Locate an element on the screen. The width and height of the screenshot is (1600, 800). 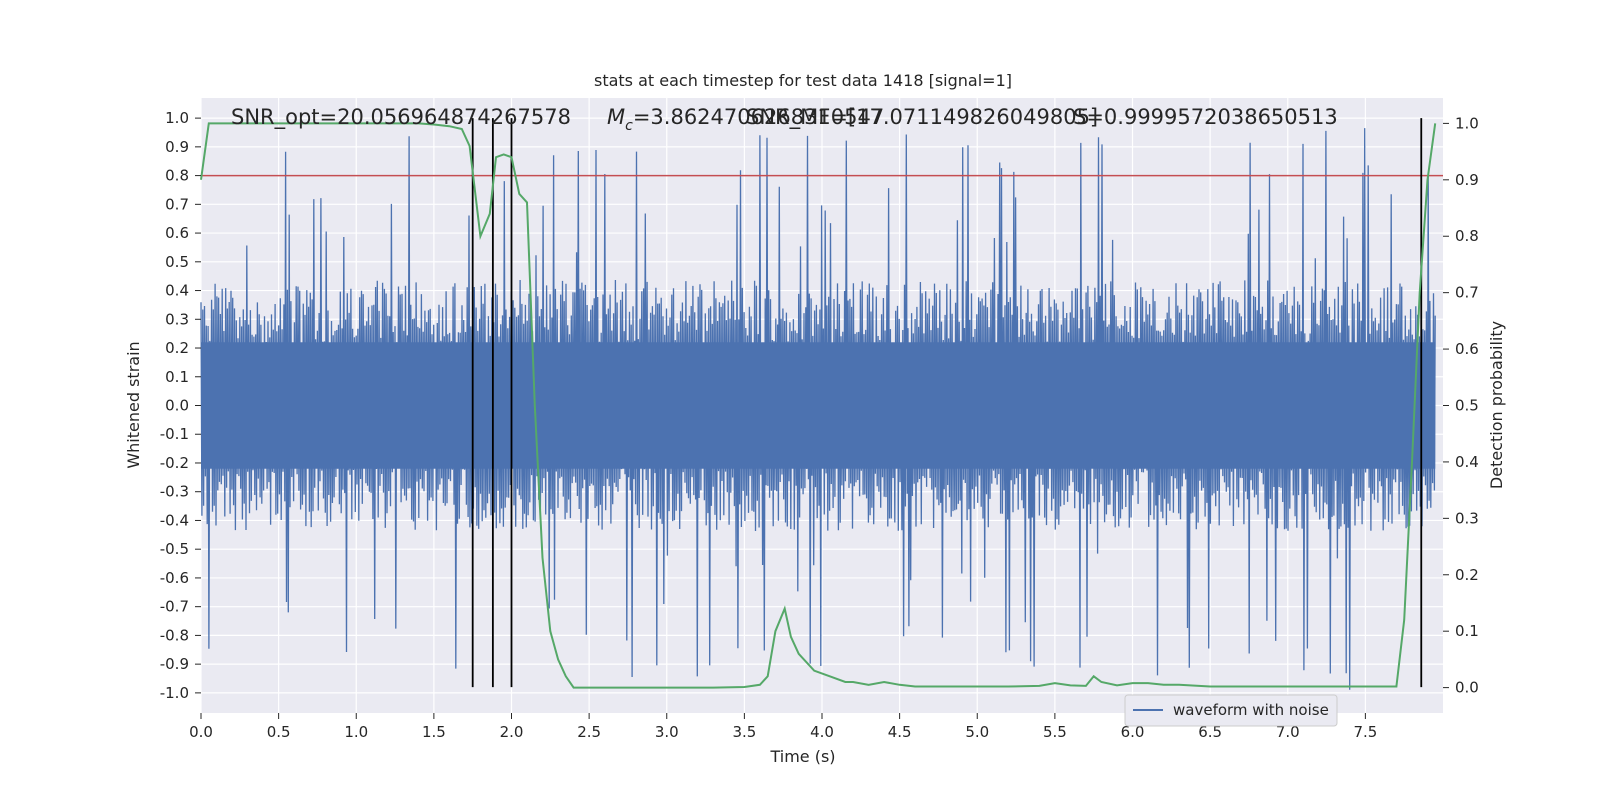
waveform-core-band is located at coordinates (818, 405).